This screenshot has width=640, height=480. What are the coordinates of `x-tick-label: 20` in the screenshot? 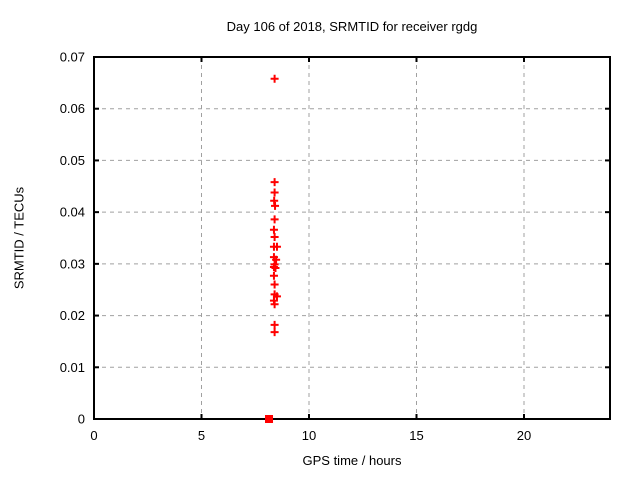 It's located at (524, 435).